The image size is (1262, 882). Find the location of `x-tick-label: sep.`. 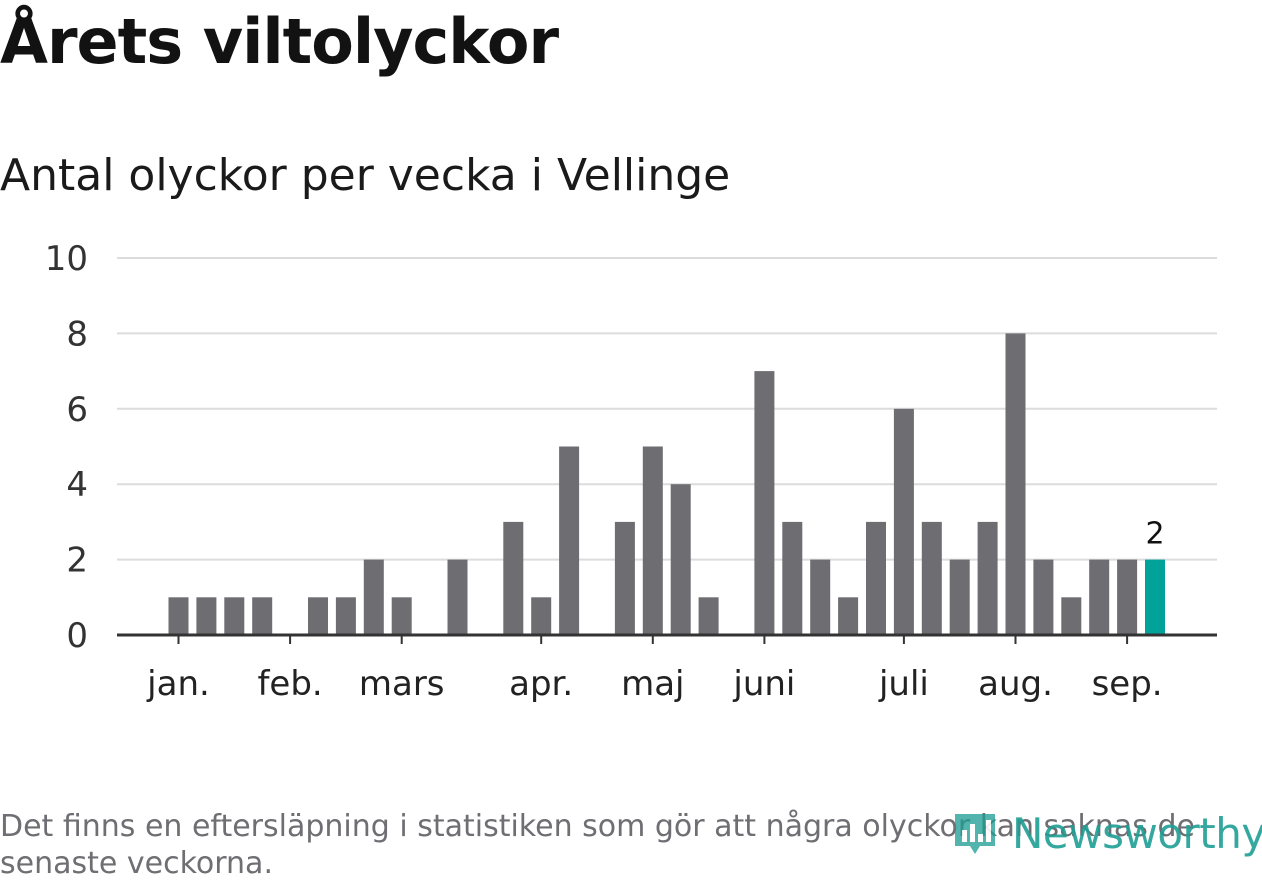

x-tick-label: sep. is located at coordinates (1127, 684).